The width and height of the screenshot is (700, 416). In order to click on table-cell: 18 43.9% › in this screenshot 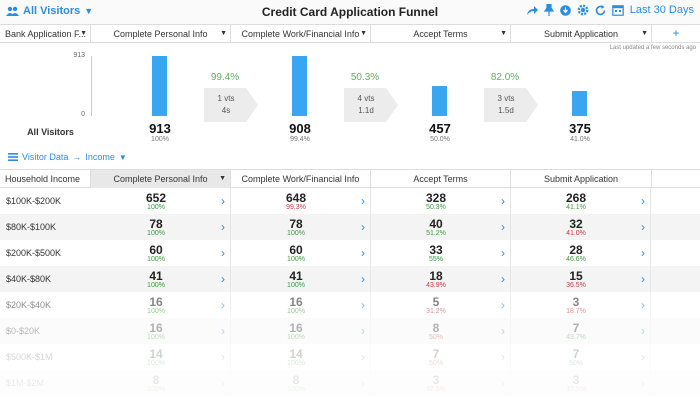, I will do `click(441, 279)`.